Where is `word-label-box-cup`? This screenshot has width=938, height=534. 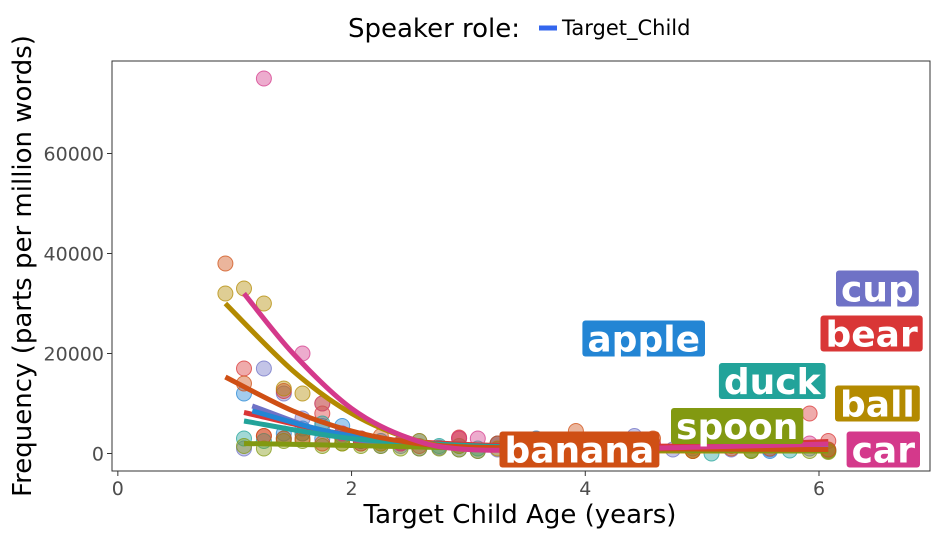
word-label-box-cup is located at coordinates (877, 288).